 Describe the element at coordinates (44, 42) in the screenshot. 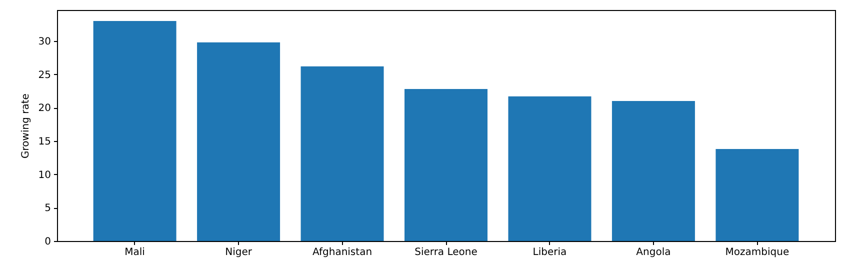

I see `y-tick-label: 30` at that location.